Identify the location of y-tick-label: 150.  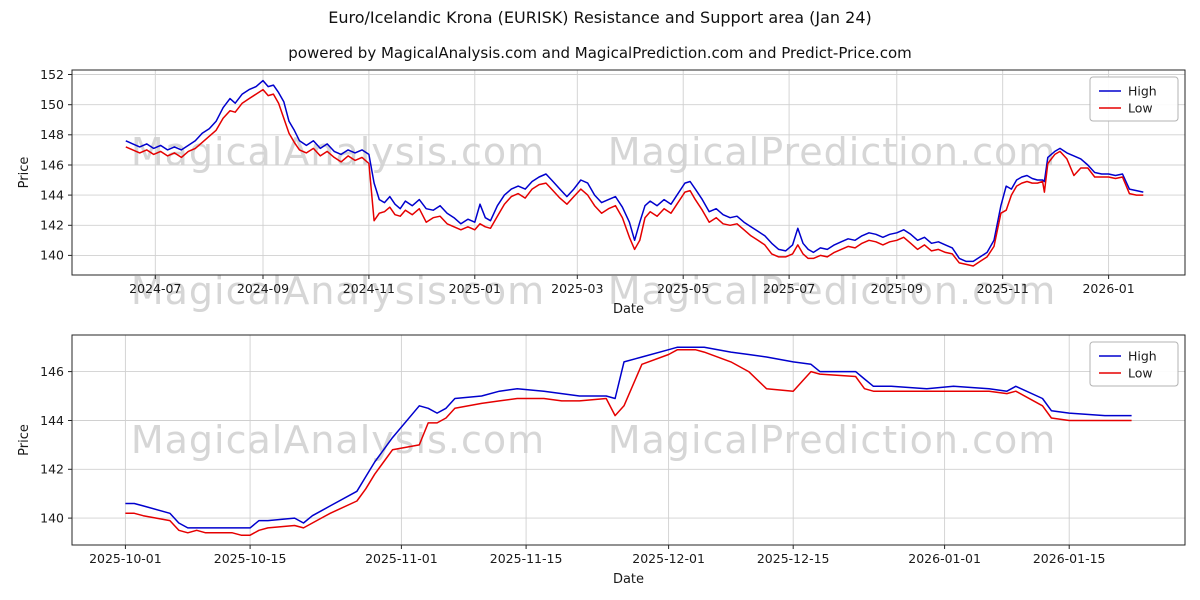
(52, 104).